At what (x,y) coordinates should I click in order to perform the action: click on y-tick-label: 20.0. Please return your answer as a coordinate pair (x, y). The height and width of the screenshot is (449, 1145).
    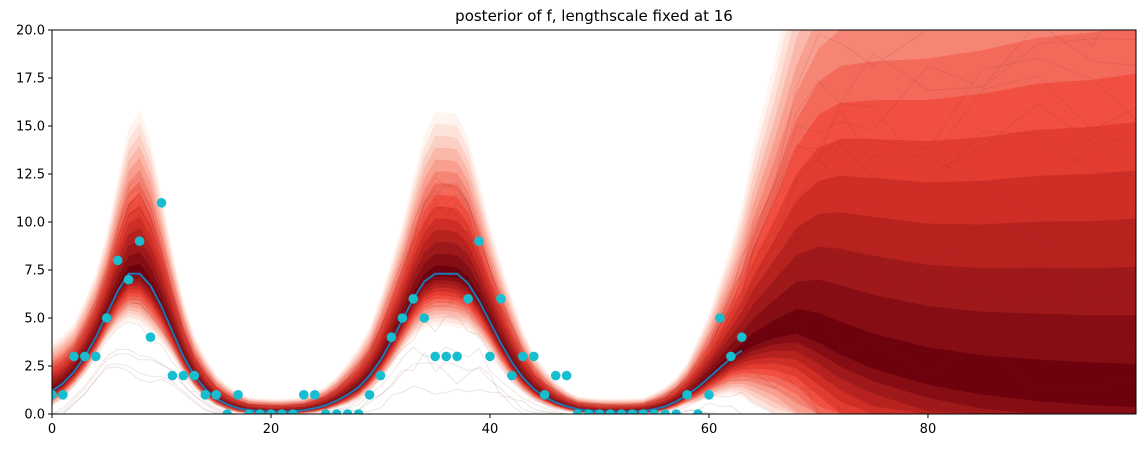
    Looking at the image, I should click on (30, 31).